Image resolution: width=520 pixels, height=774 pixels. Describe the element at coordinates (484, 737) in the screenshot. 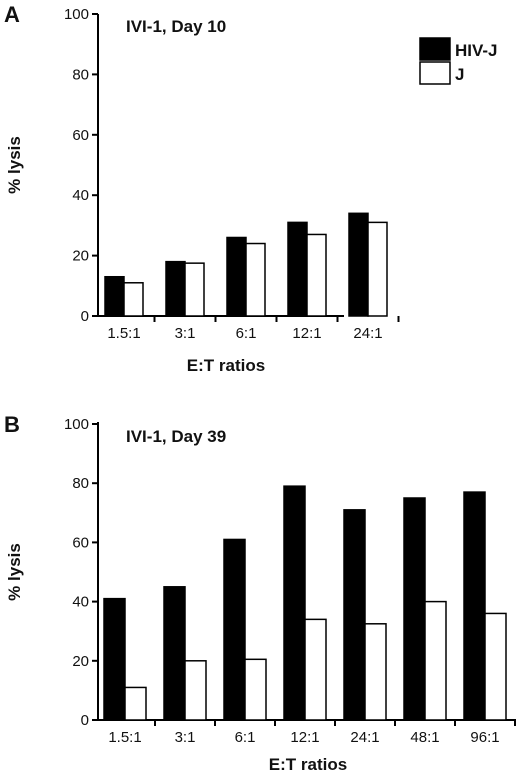

I see `x-tick-label: 96:1` at that location.